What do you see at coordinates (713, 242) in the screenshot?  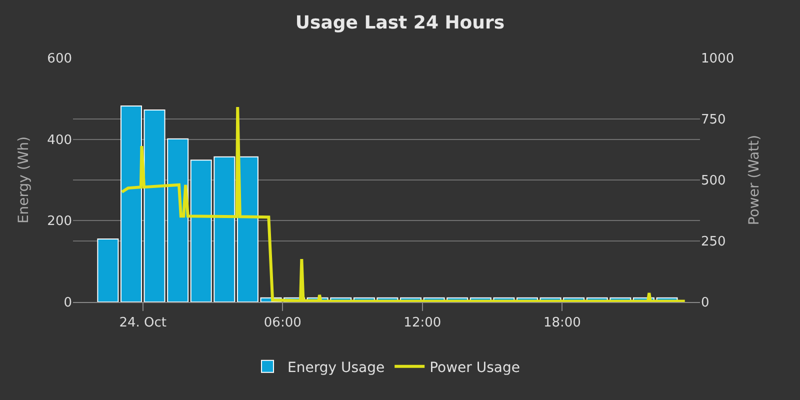 I see `y2-tick-label: 250` at bounding box center [713, 242].